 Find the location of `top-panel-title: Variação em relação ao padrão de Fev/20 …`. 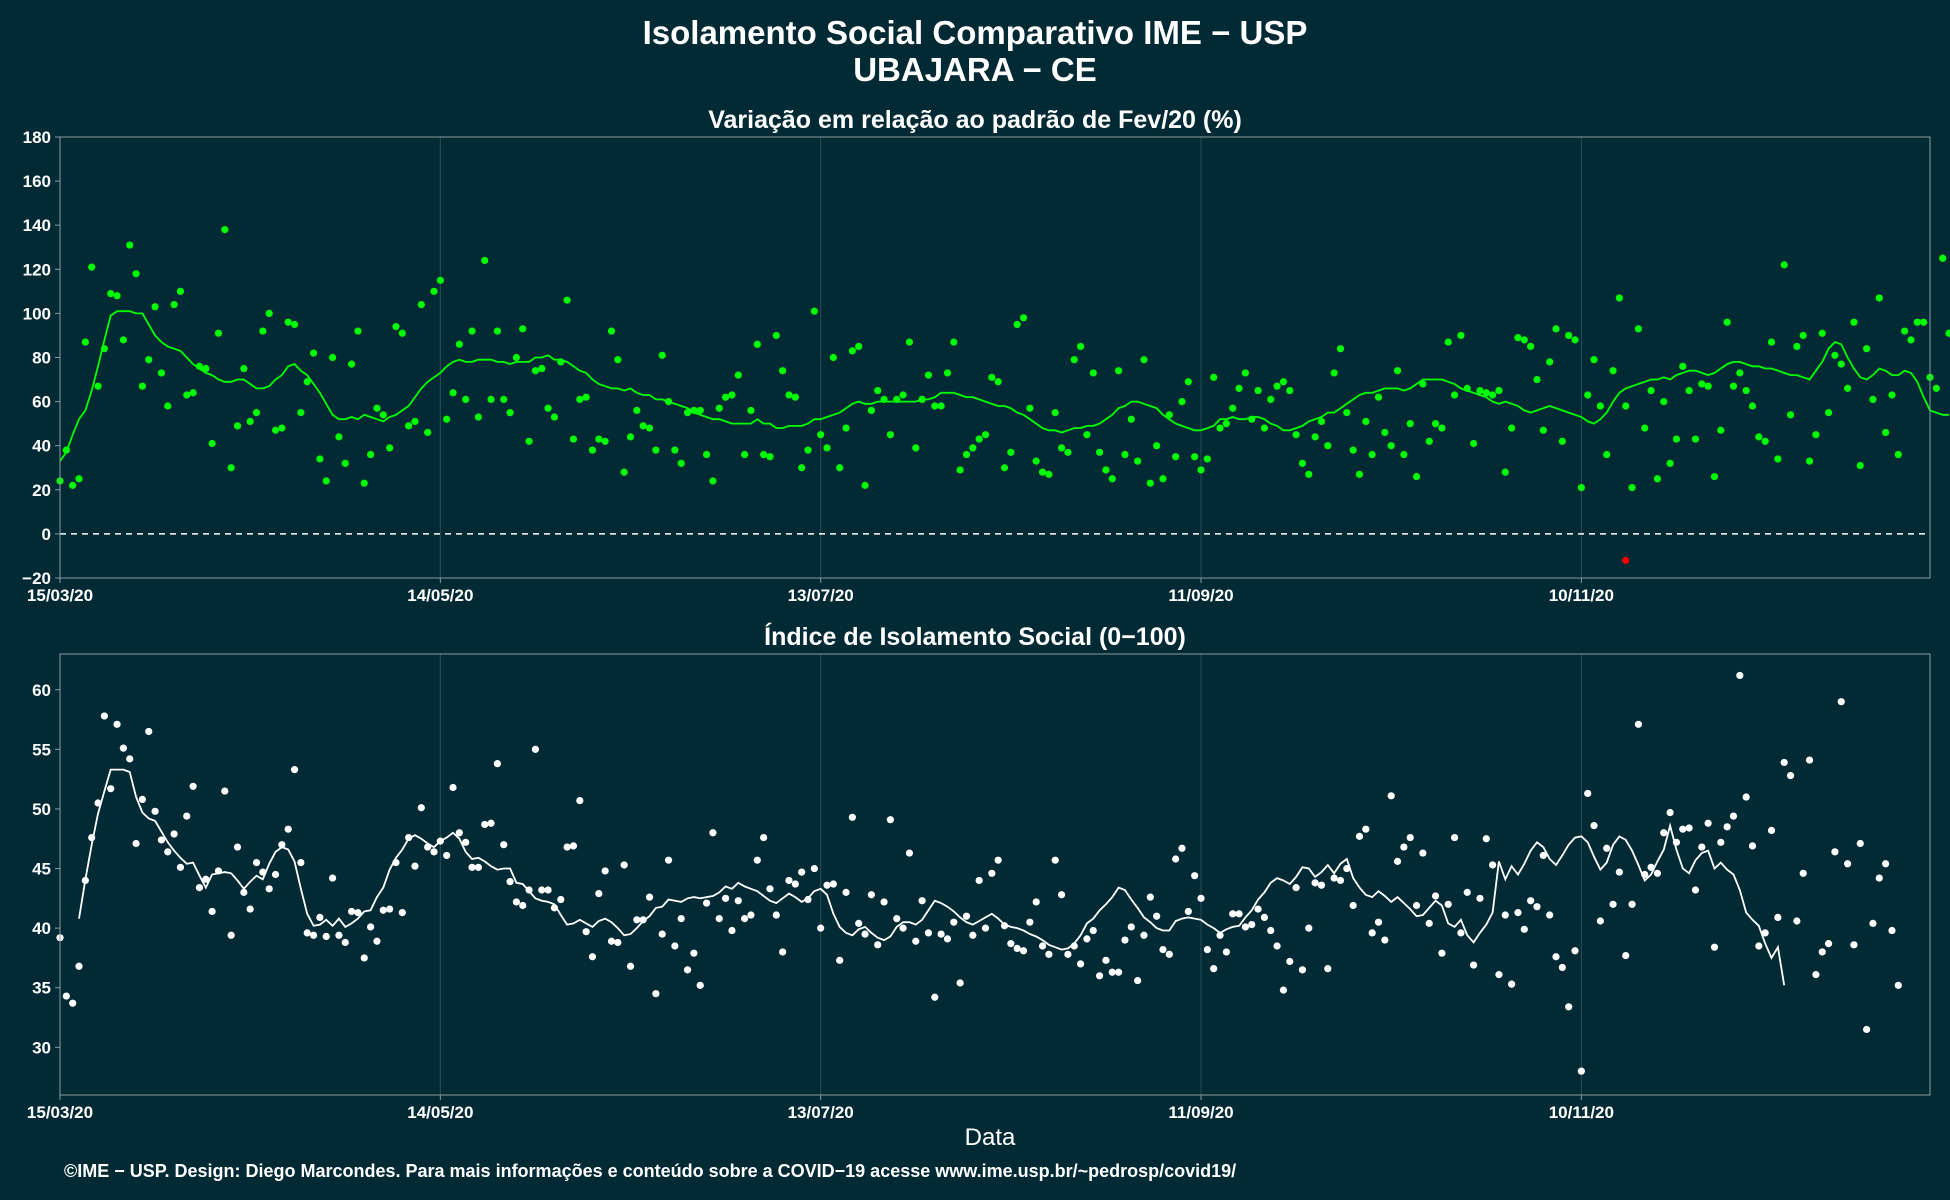

top-panel-title: Variação em relação ao padrão de Fev/20 … is located at coordinates (975, 120).